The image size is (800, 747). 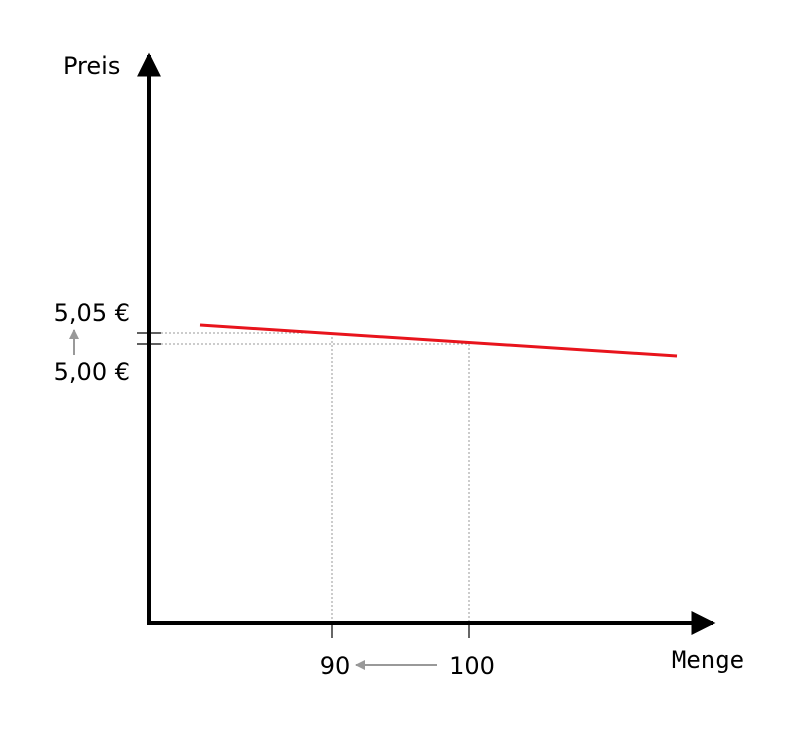 I want to click on demand-curve, so click(x=438, y=340).